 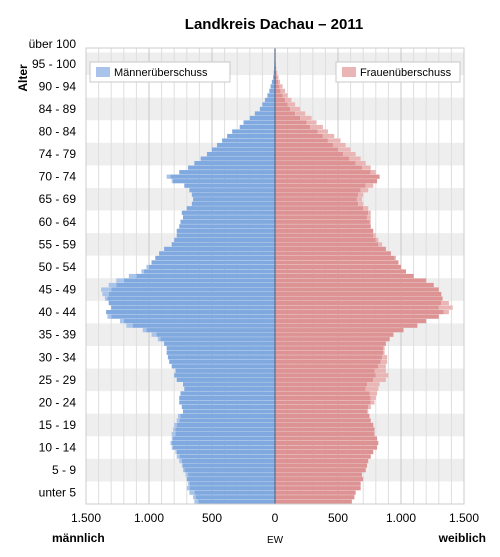 I want to click on legend-label: Frauenüberschuss, so click(x=406, y=73).